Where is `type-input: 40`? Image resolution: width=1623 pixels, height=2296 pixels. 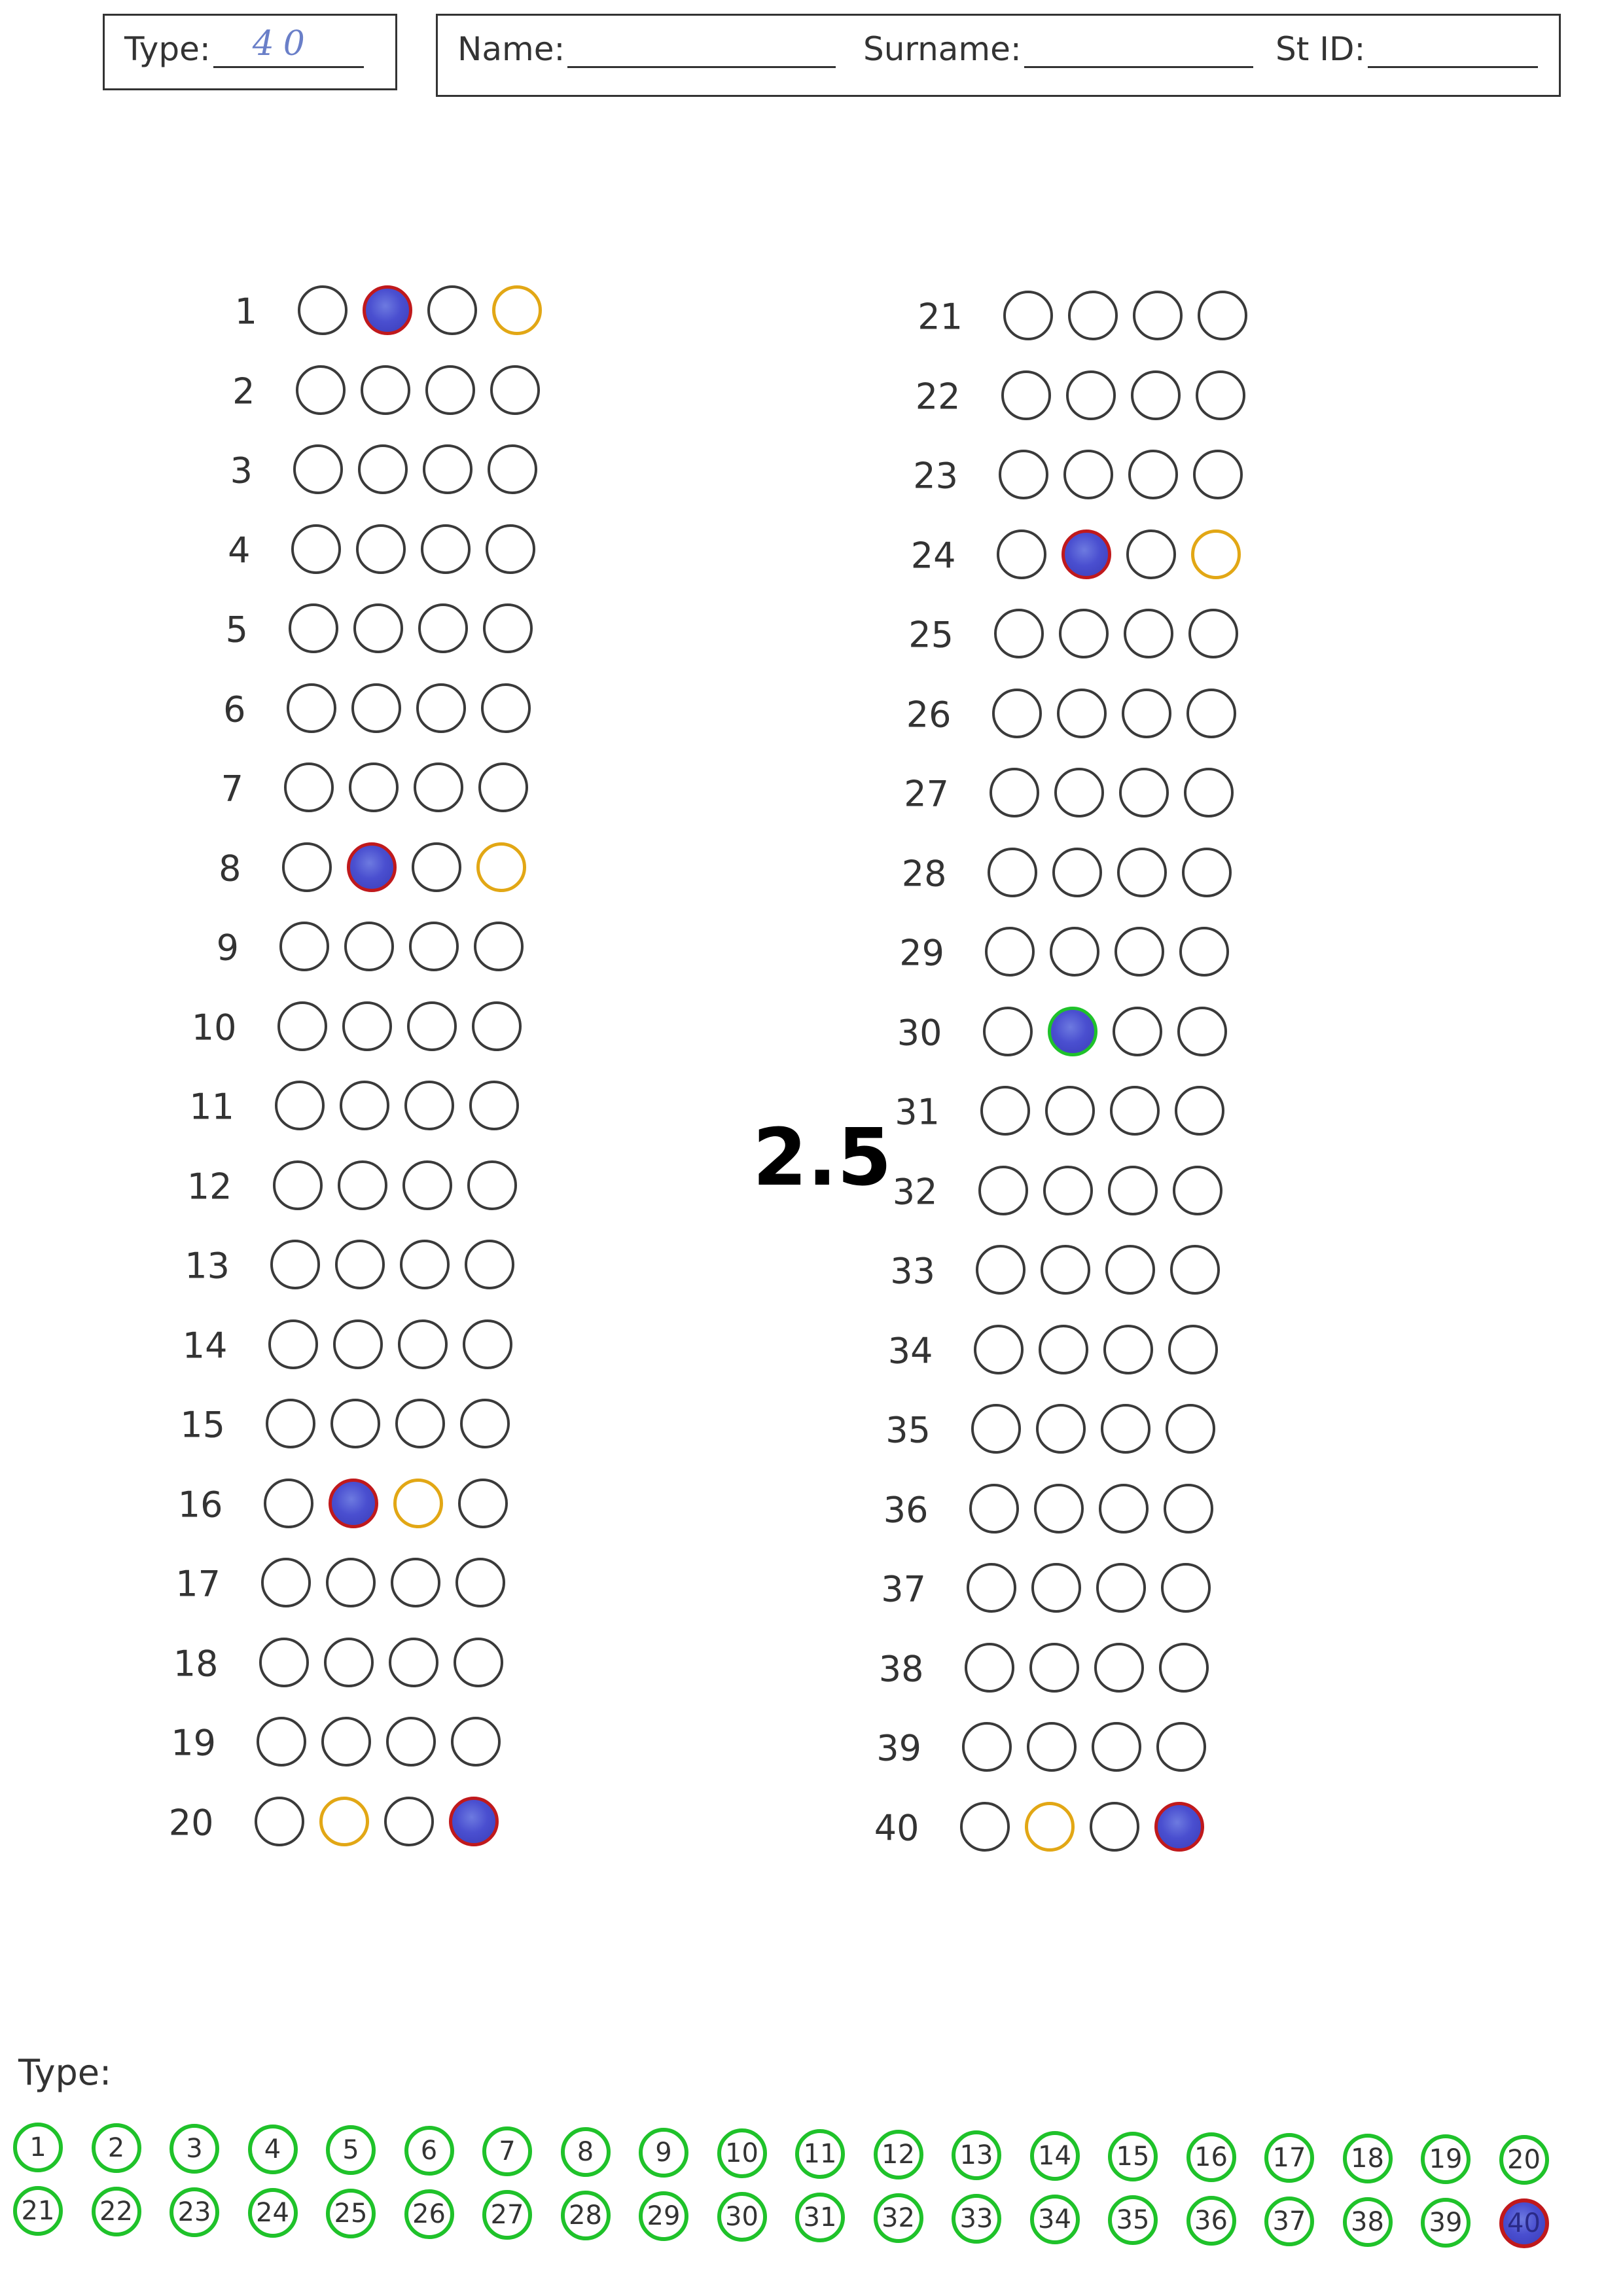
type-input: 40 is located at coordinates (288, 46).